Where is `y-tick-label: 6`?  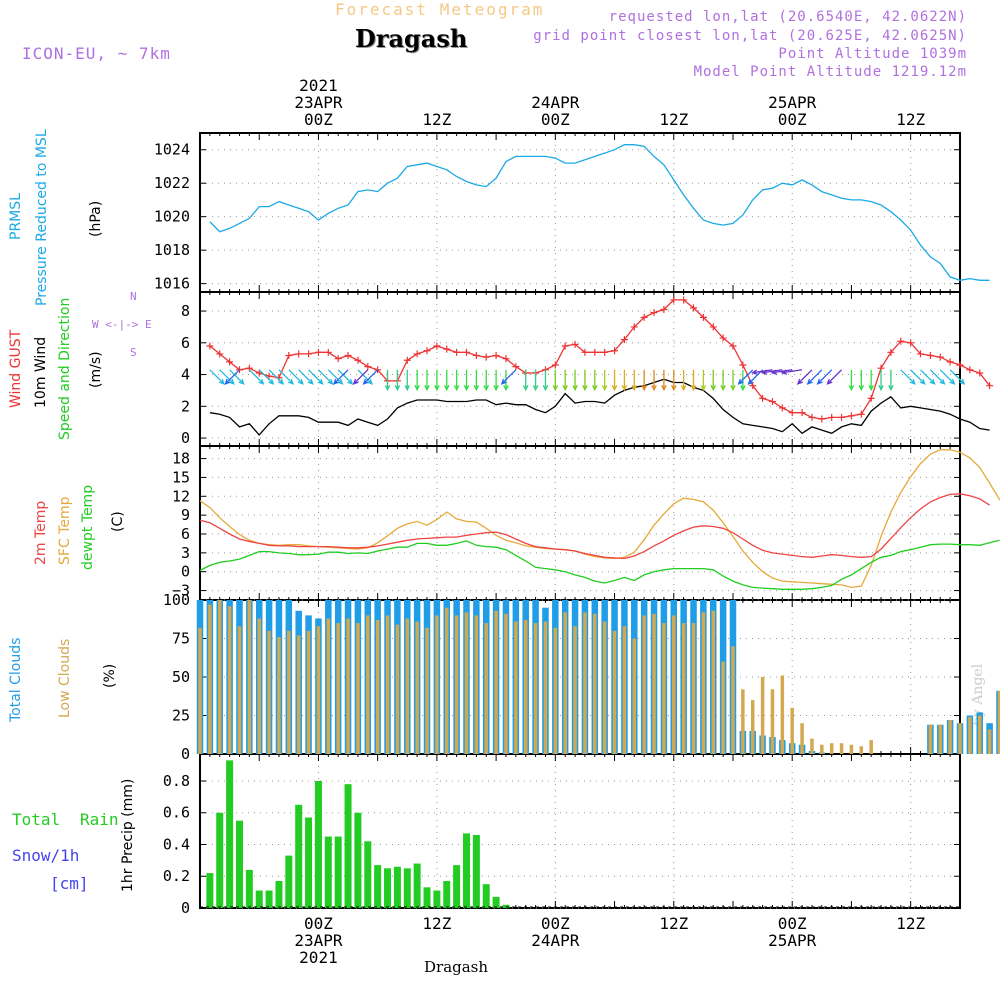
y-tick-label: 6 is located at coordinates (185, 534).